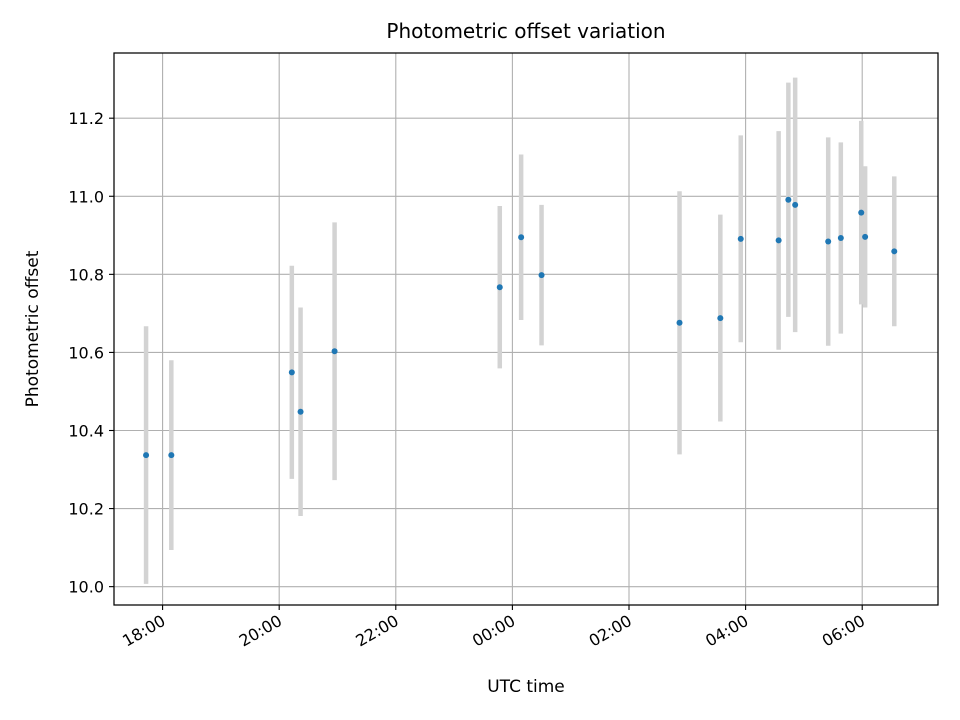  Describe the element at coordinates (86, 196) in the screenshot. I see `y-tick-label: 11.0` at that location.